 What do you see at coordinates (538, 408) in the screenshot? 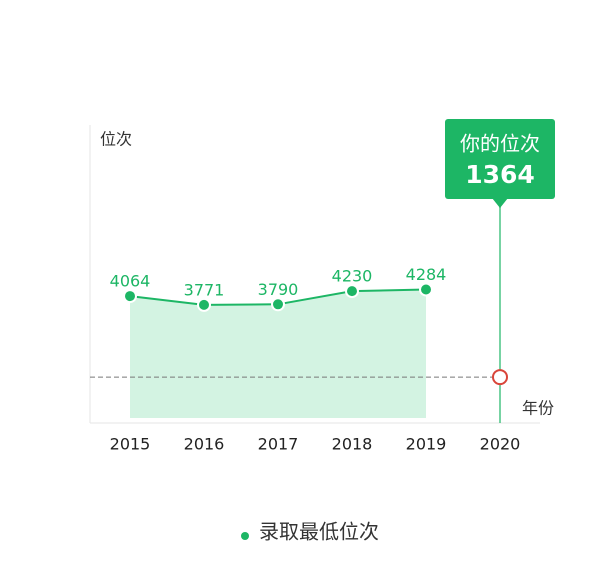
I see `x-axis-label: 年份` at bounding box center [538, 408].